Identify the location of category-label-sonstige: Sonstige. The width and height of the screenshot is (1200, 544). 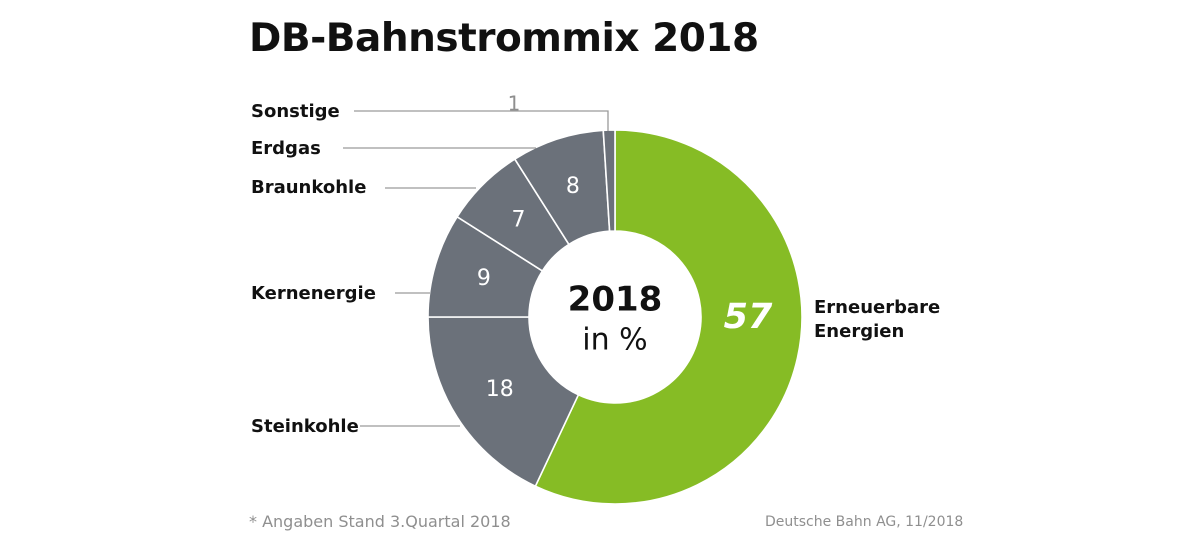
(295, 111).